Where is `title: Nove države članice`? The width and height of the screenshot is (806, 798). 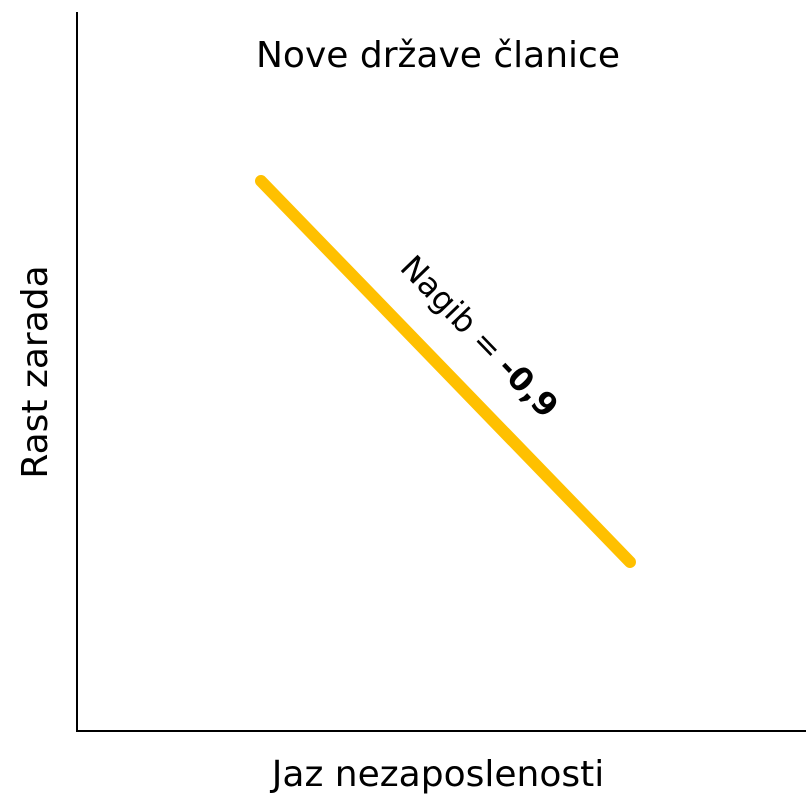
title: Nove države članice is located at coordinates (438, 55).